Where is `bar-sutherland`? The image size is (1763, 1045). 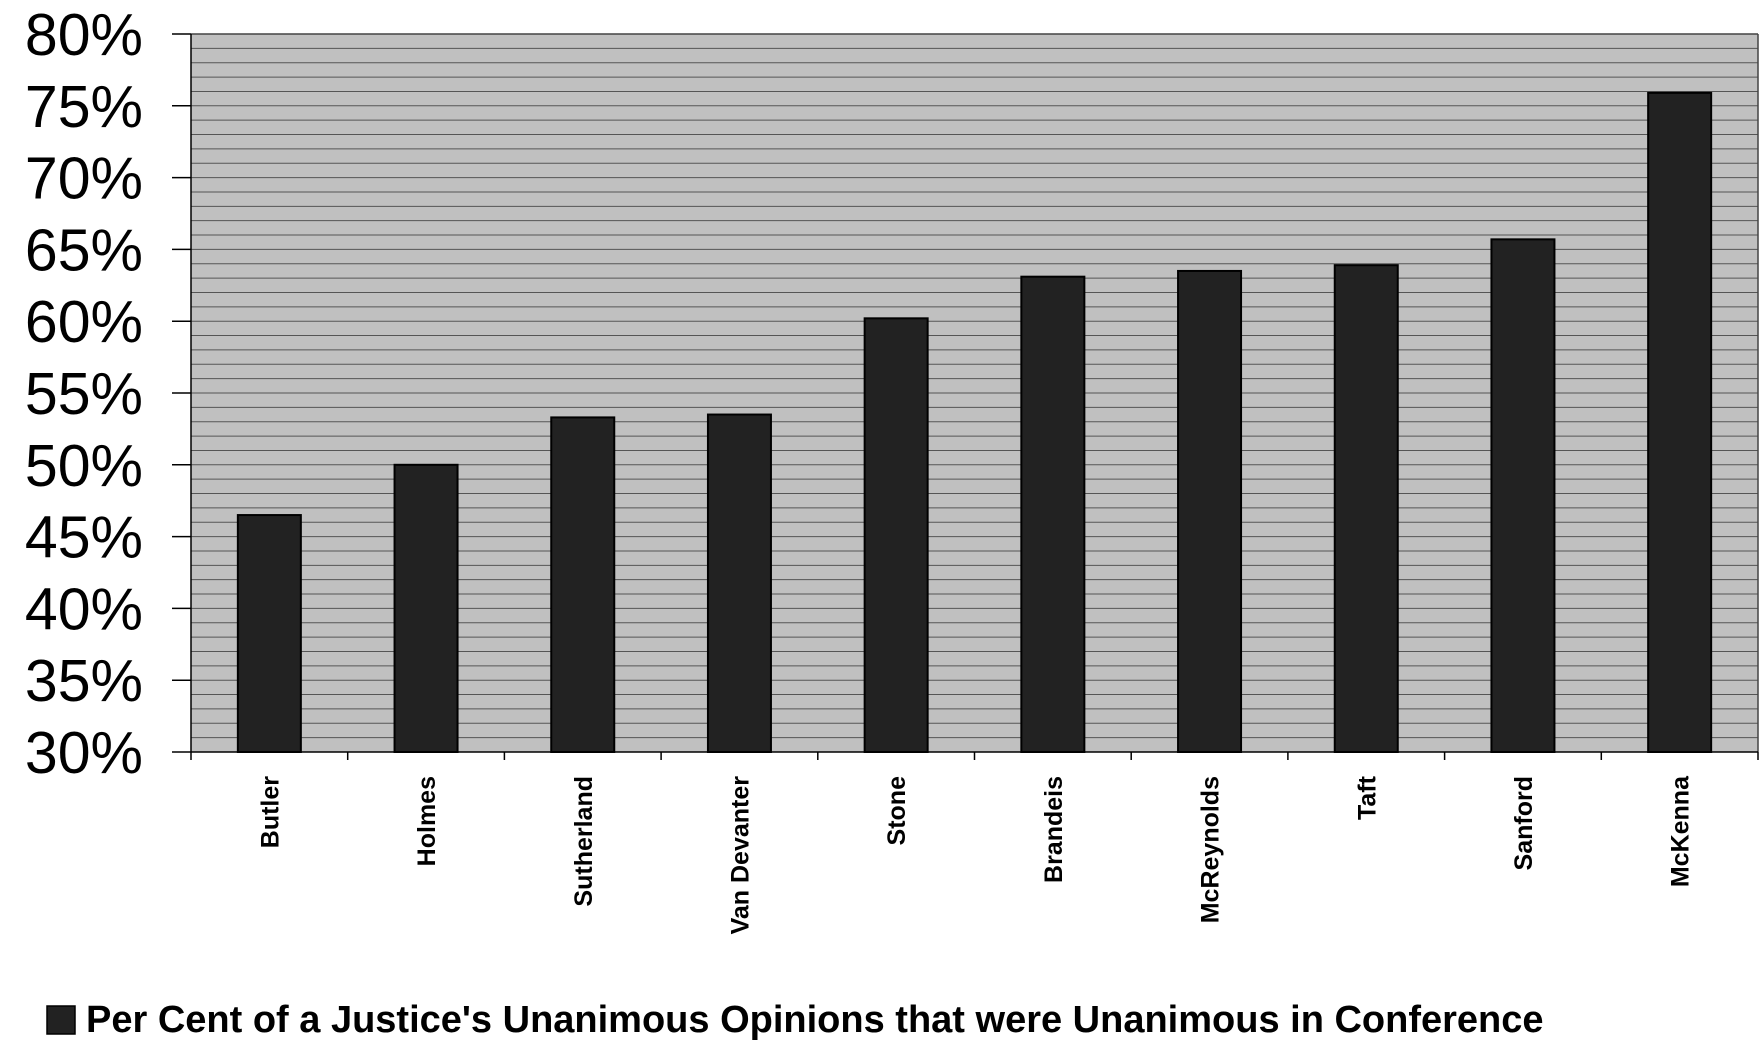
bar-sutherland is located at coordinates (583, 584).